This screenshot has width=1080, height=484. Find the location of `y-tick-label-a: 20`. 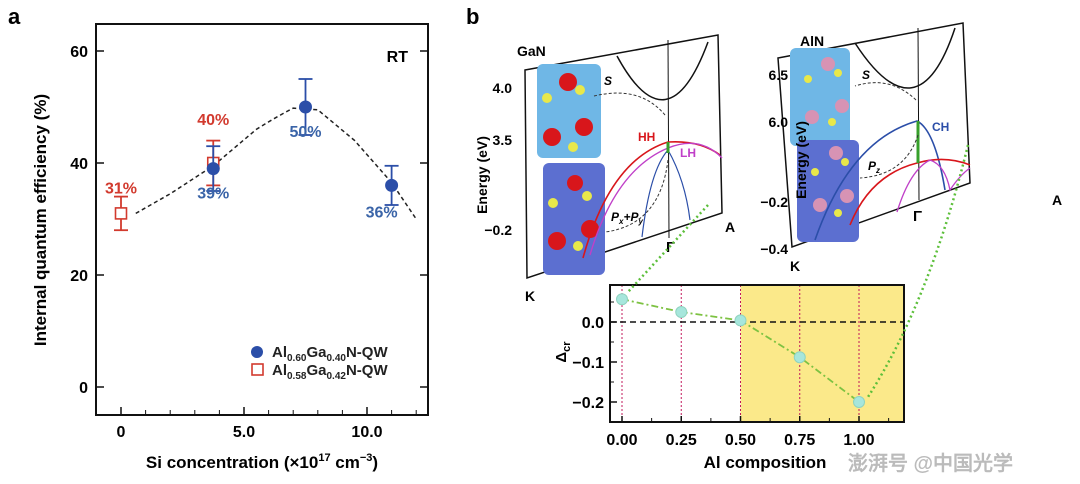

y-tick-label-a: 20 is located at coordinates (79, 276).